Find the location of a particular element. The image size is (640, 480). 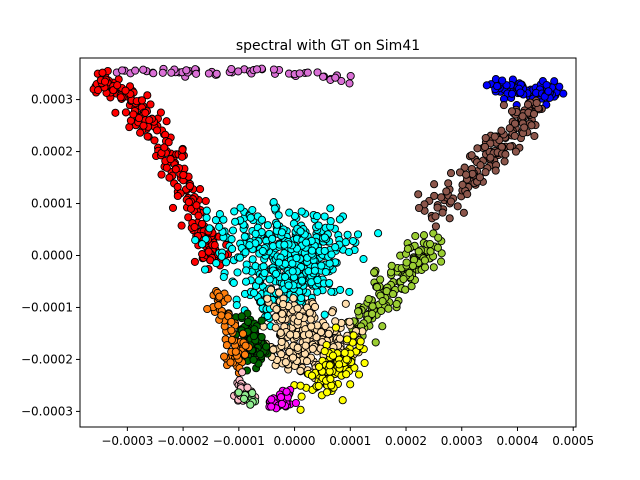

y-tick-label: 0.0003 is located at coordinates (52, 100).